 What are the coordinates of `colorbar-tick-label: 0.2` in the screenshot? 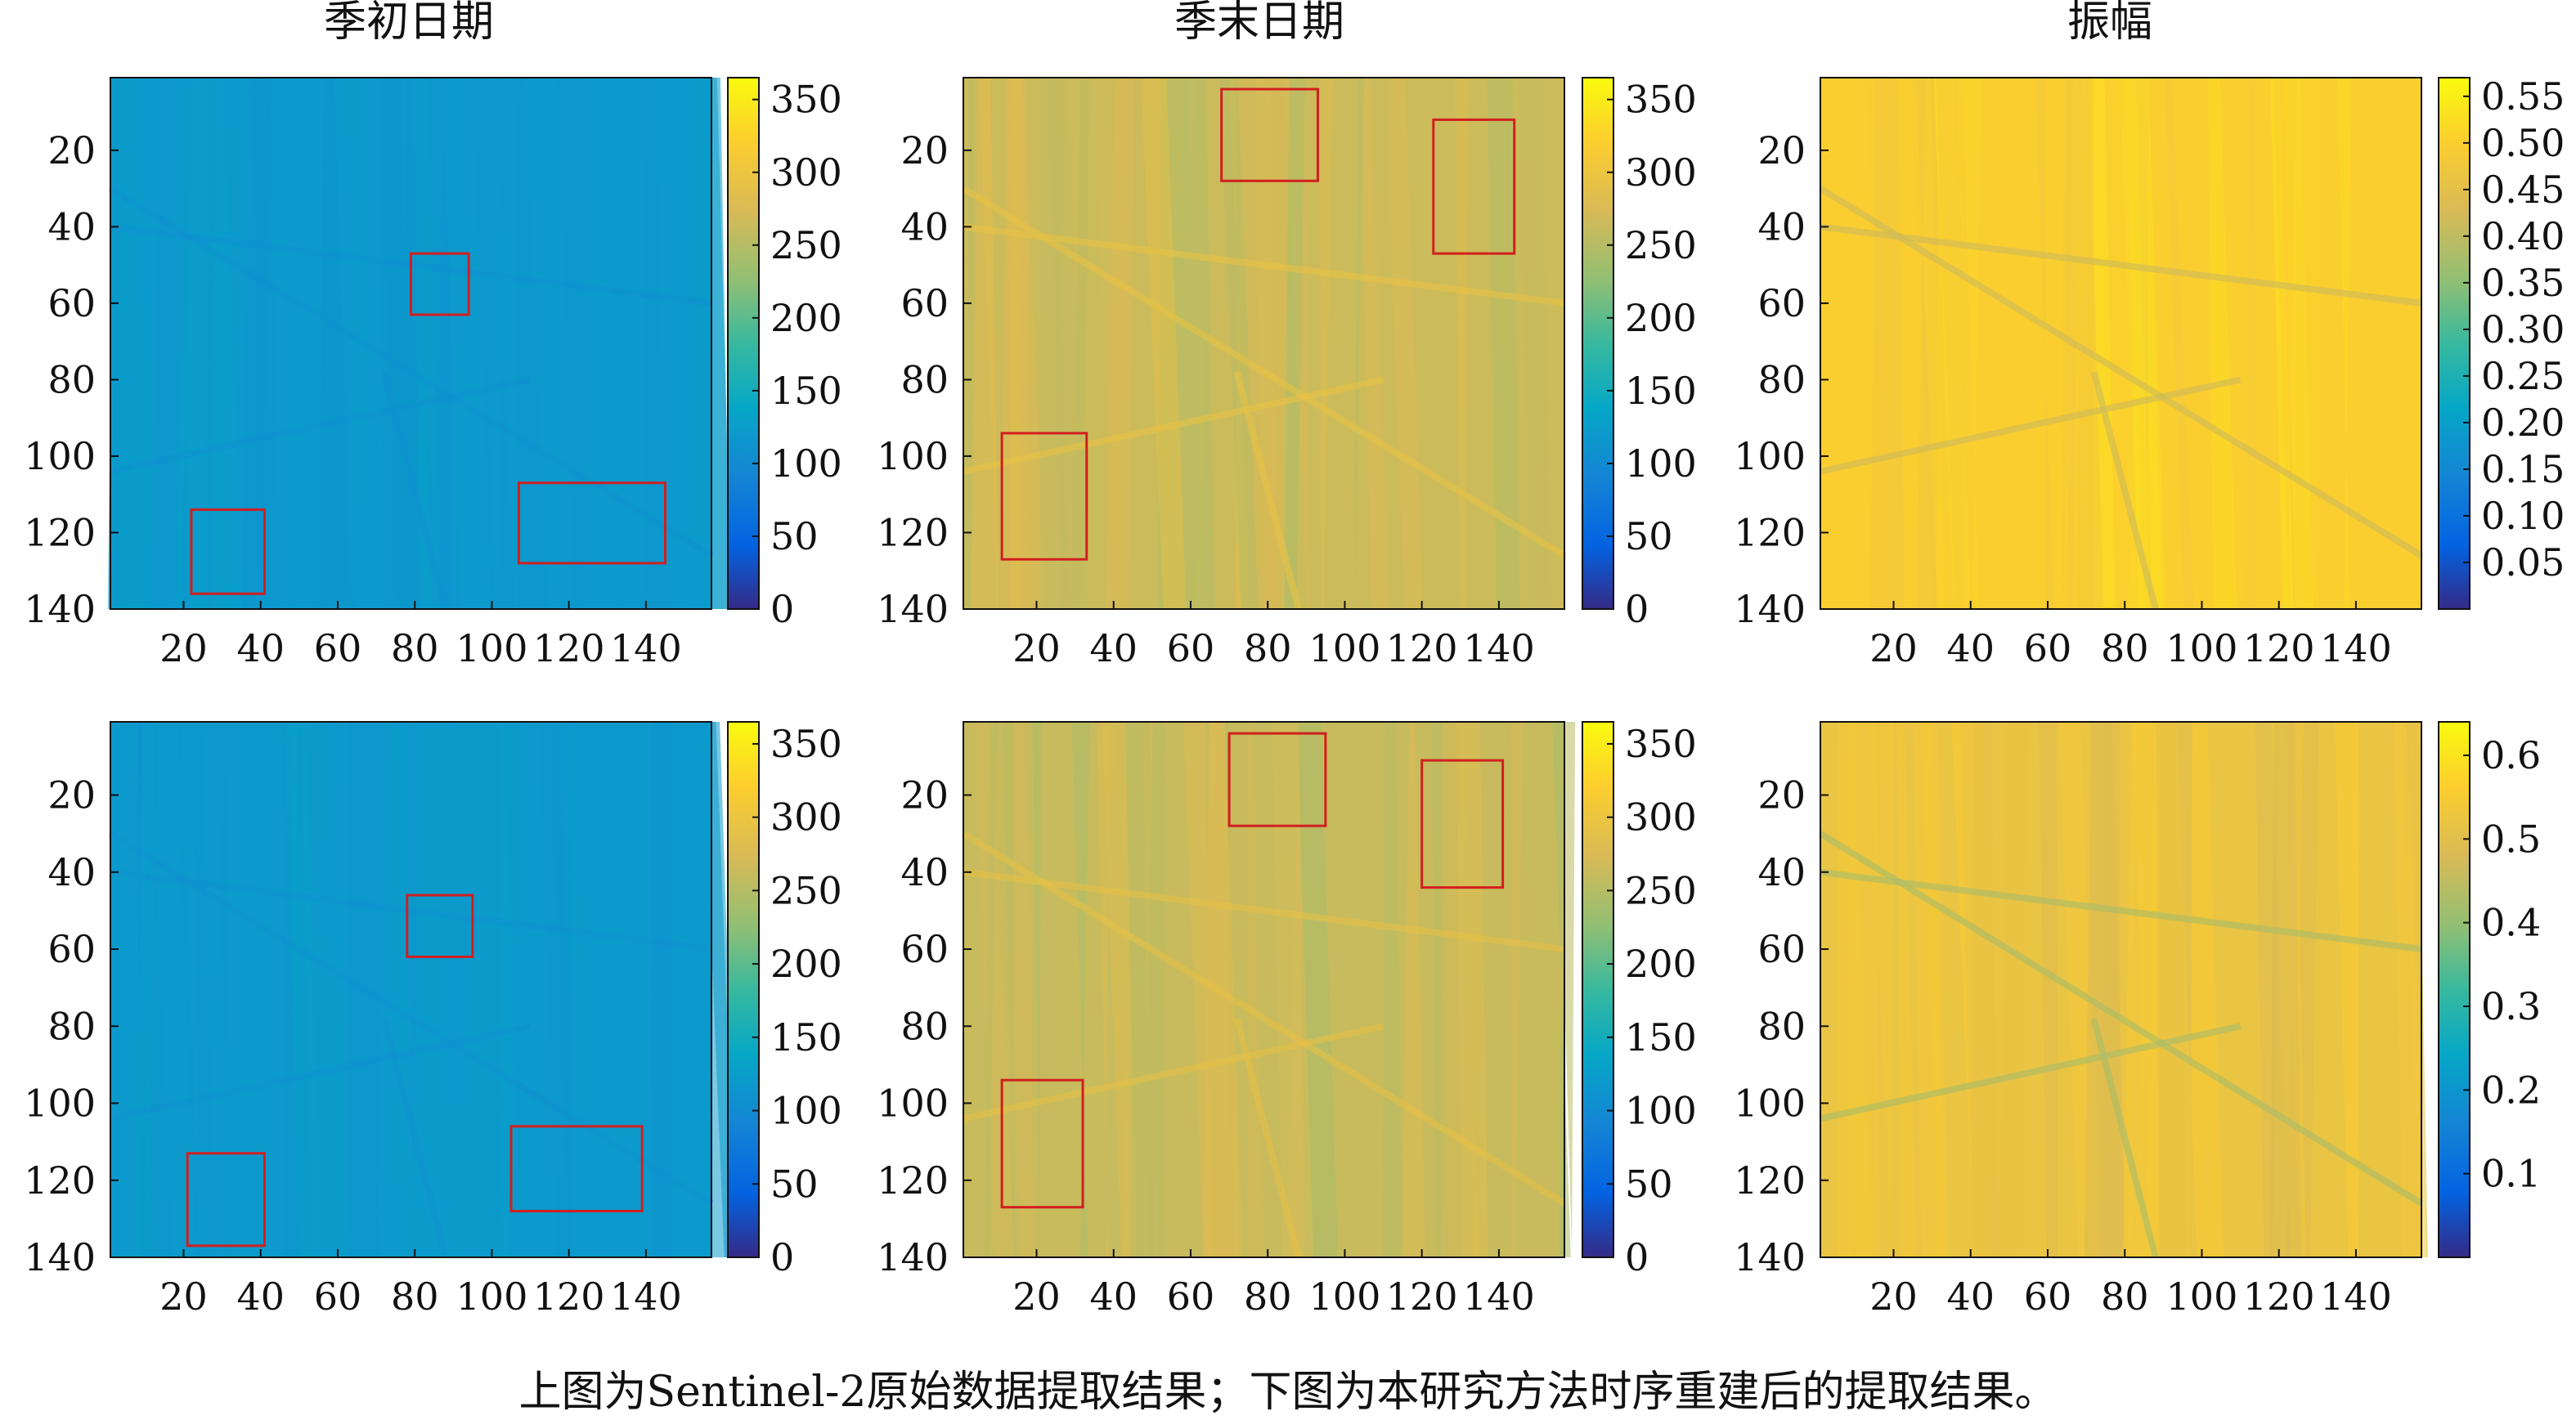 It's located at (2511, 1090).